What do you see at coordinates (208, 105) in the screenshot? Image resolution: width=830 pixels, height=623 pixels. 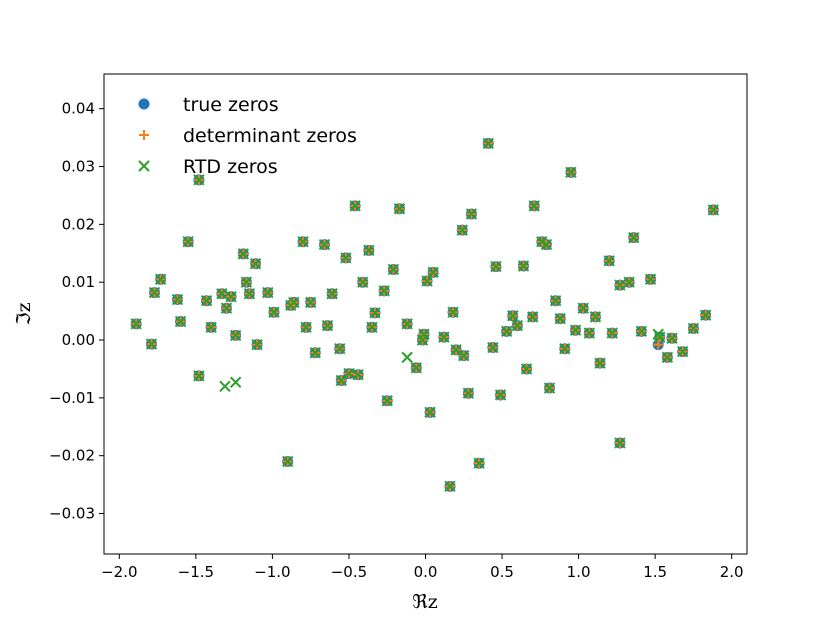 I see `legend-item-true-zeros: true zeros` at bounding box center [208, 105].